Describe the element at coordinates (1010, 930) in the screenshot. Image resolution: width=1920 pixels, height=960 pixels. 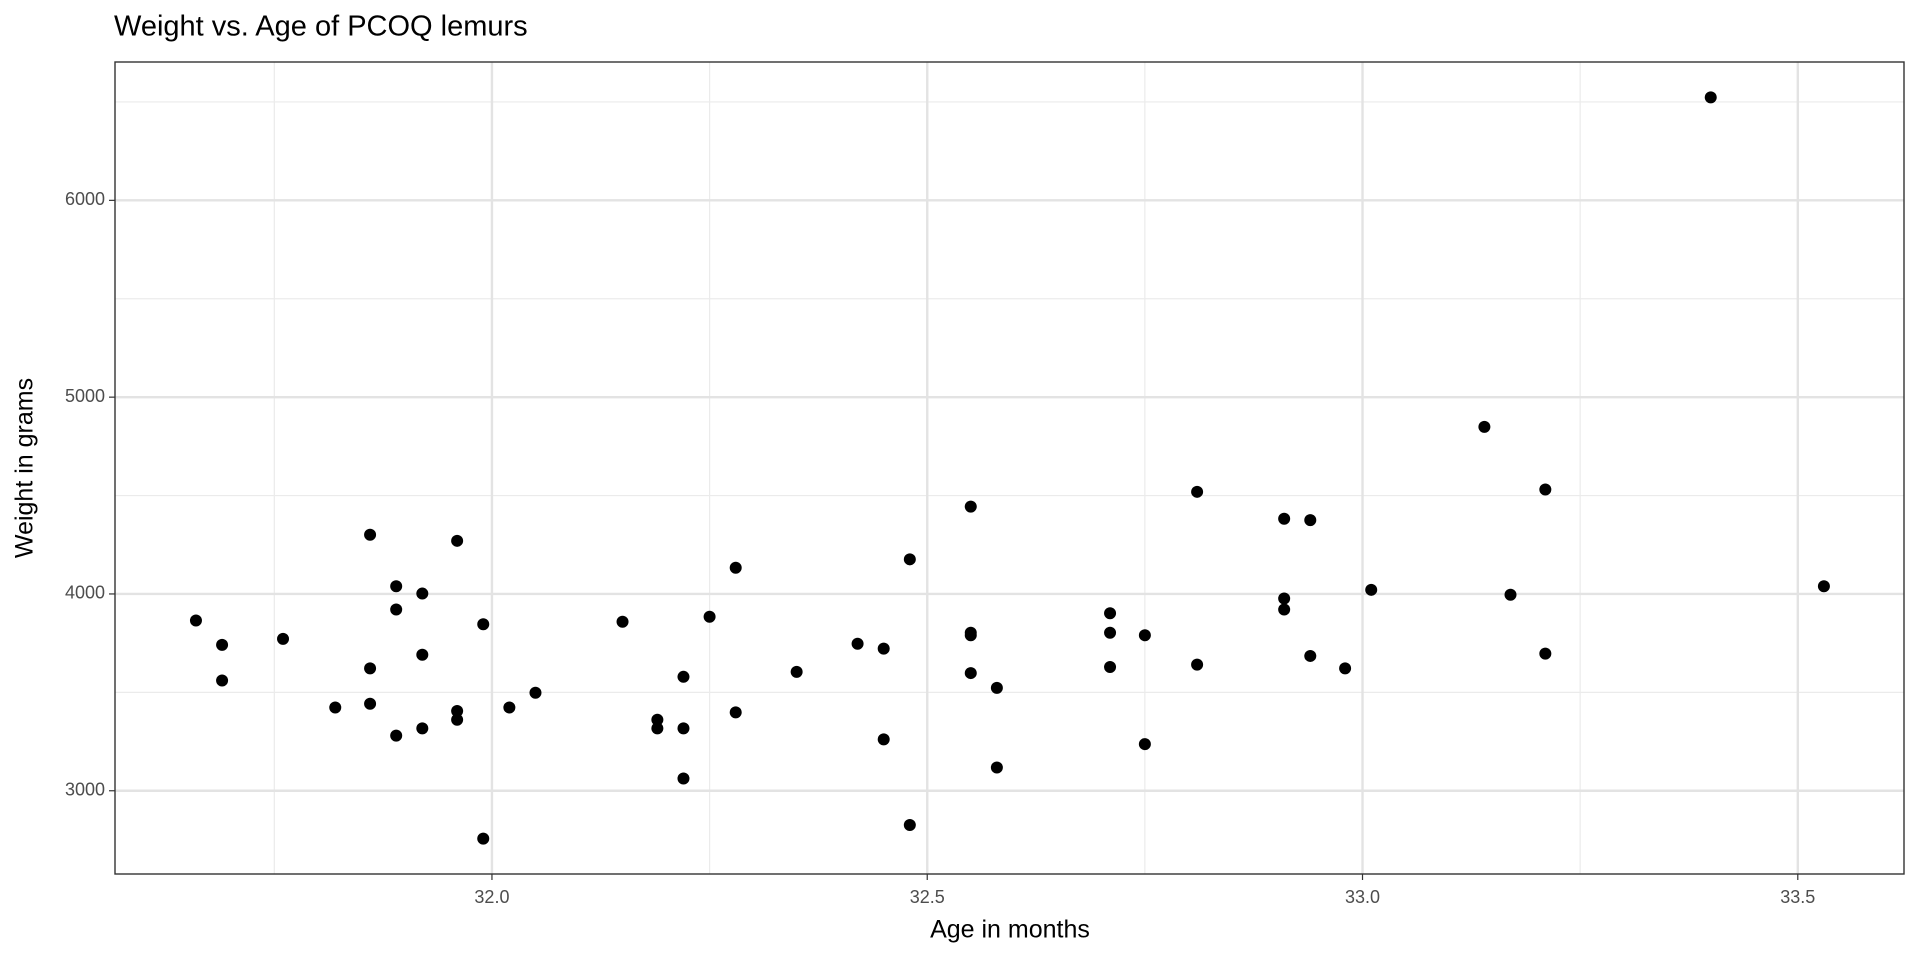
I see `x-axis-title: Age in months` at that location.